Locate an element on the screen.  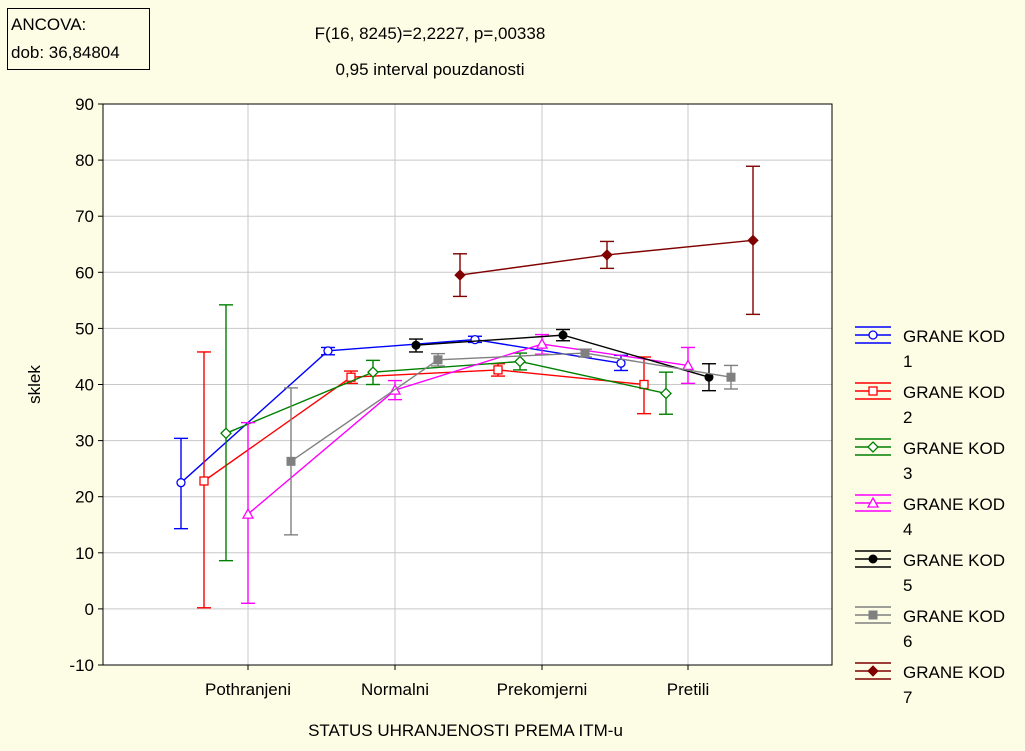
y-tick-label: 10 is located at coordinates (84, 553).